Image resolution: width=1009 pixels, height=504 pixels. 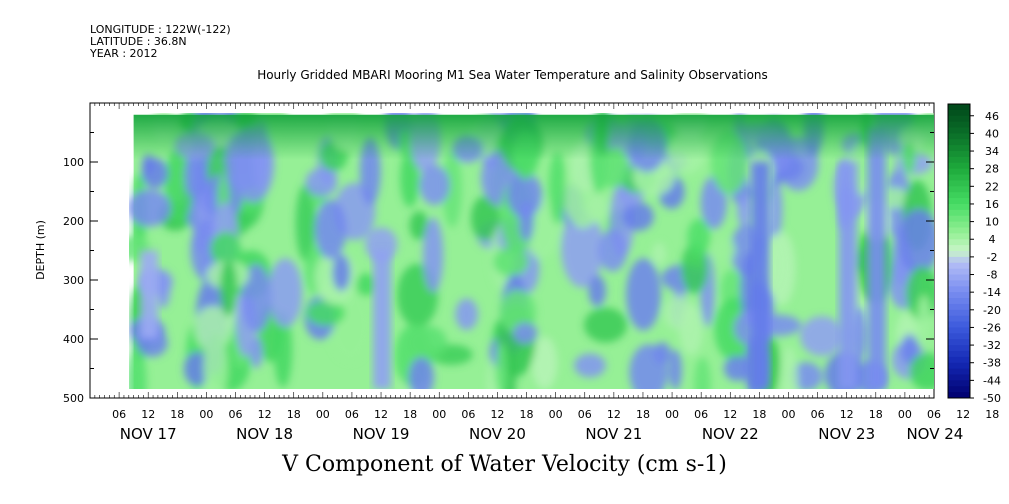 I want to click on colorbar-label: -14, so click(x=992, y=292).